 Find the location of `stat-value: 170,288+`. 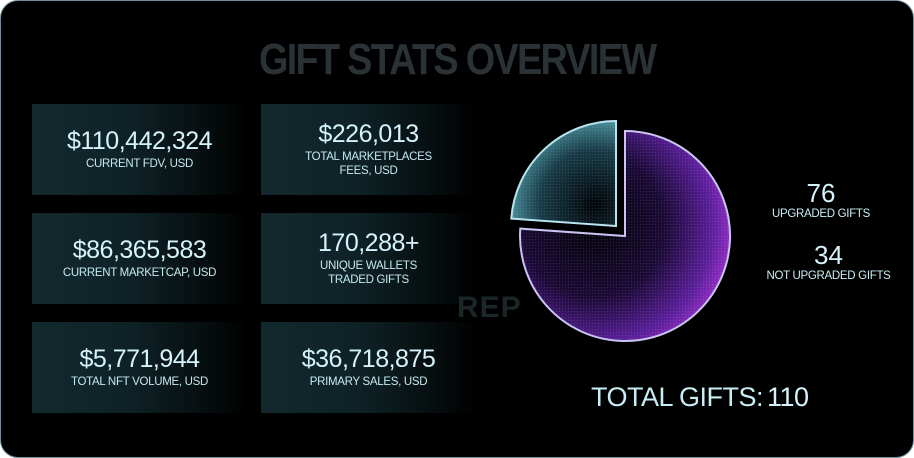

stat-value: 170,288+ is located at coordinates (368, 243).